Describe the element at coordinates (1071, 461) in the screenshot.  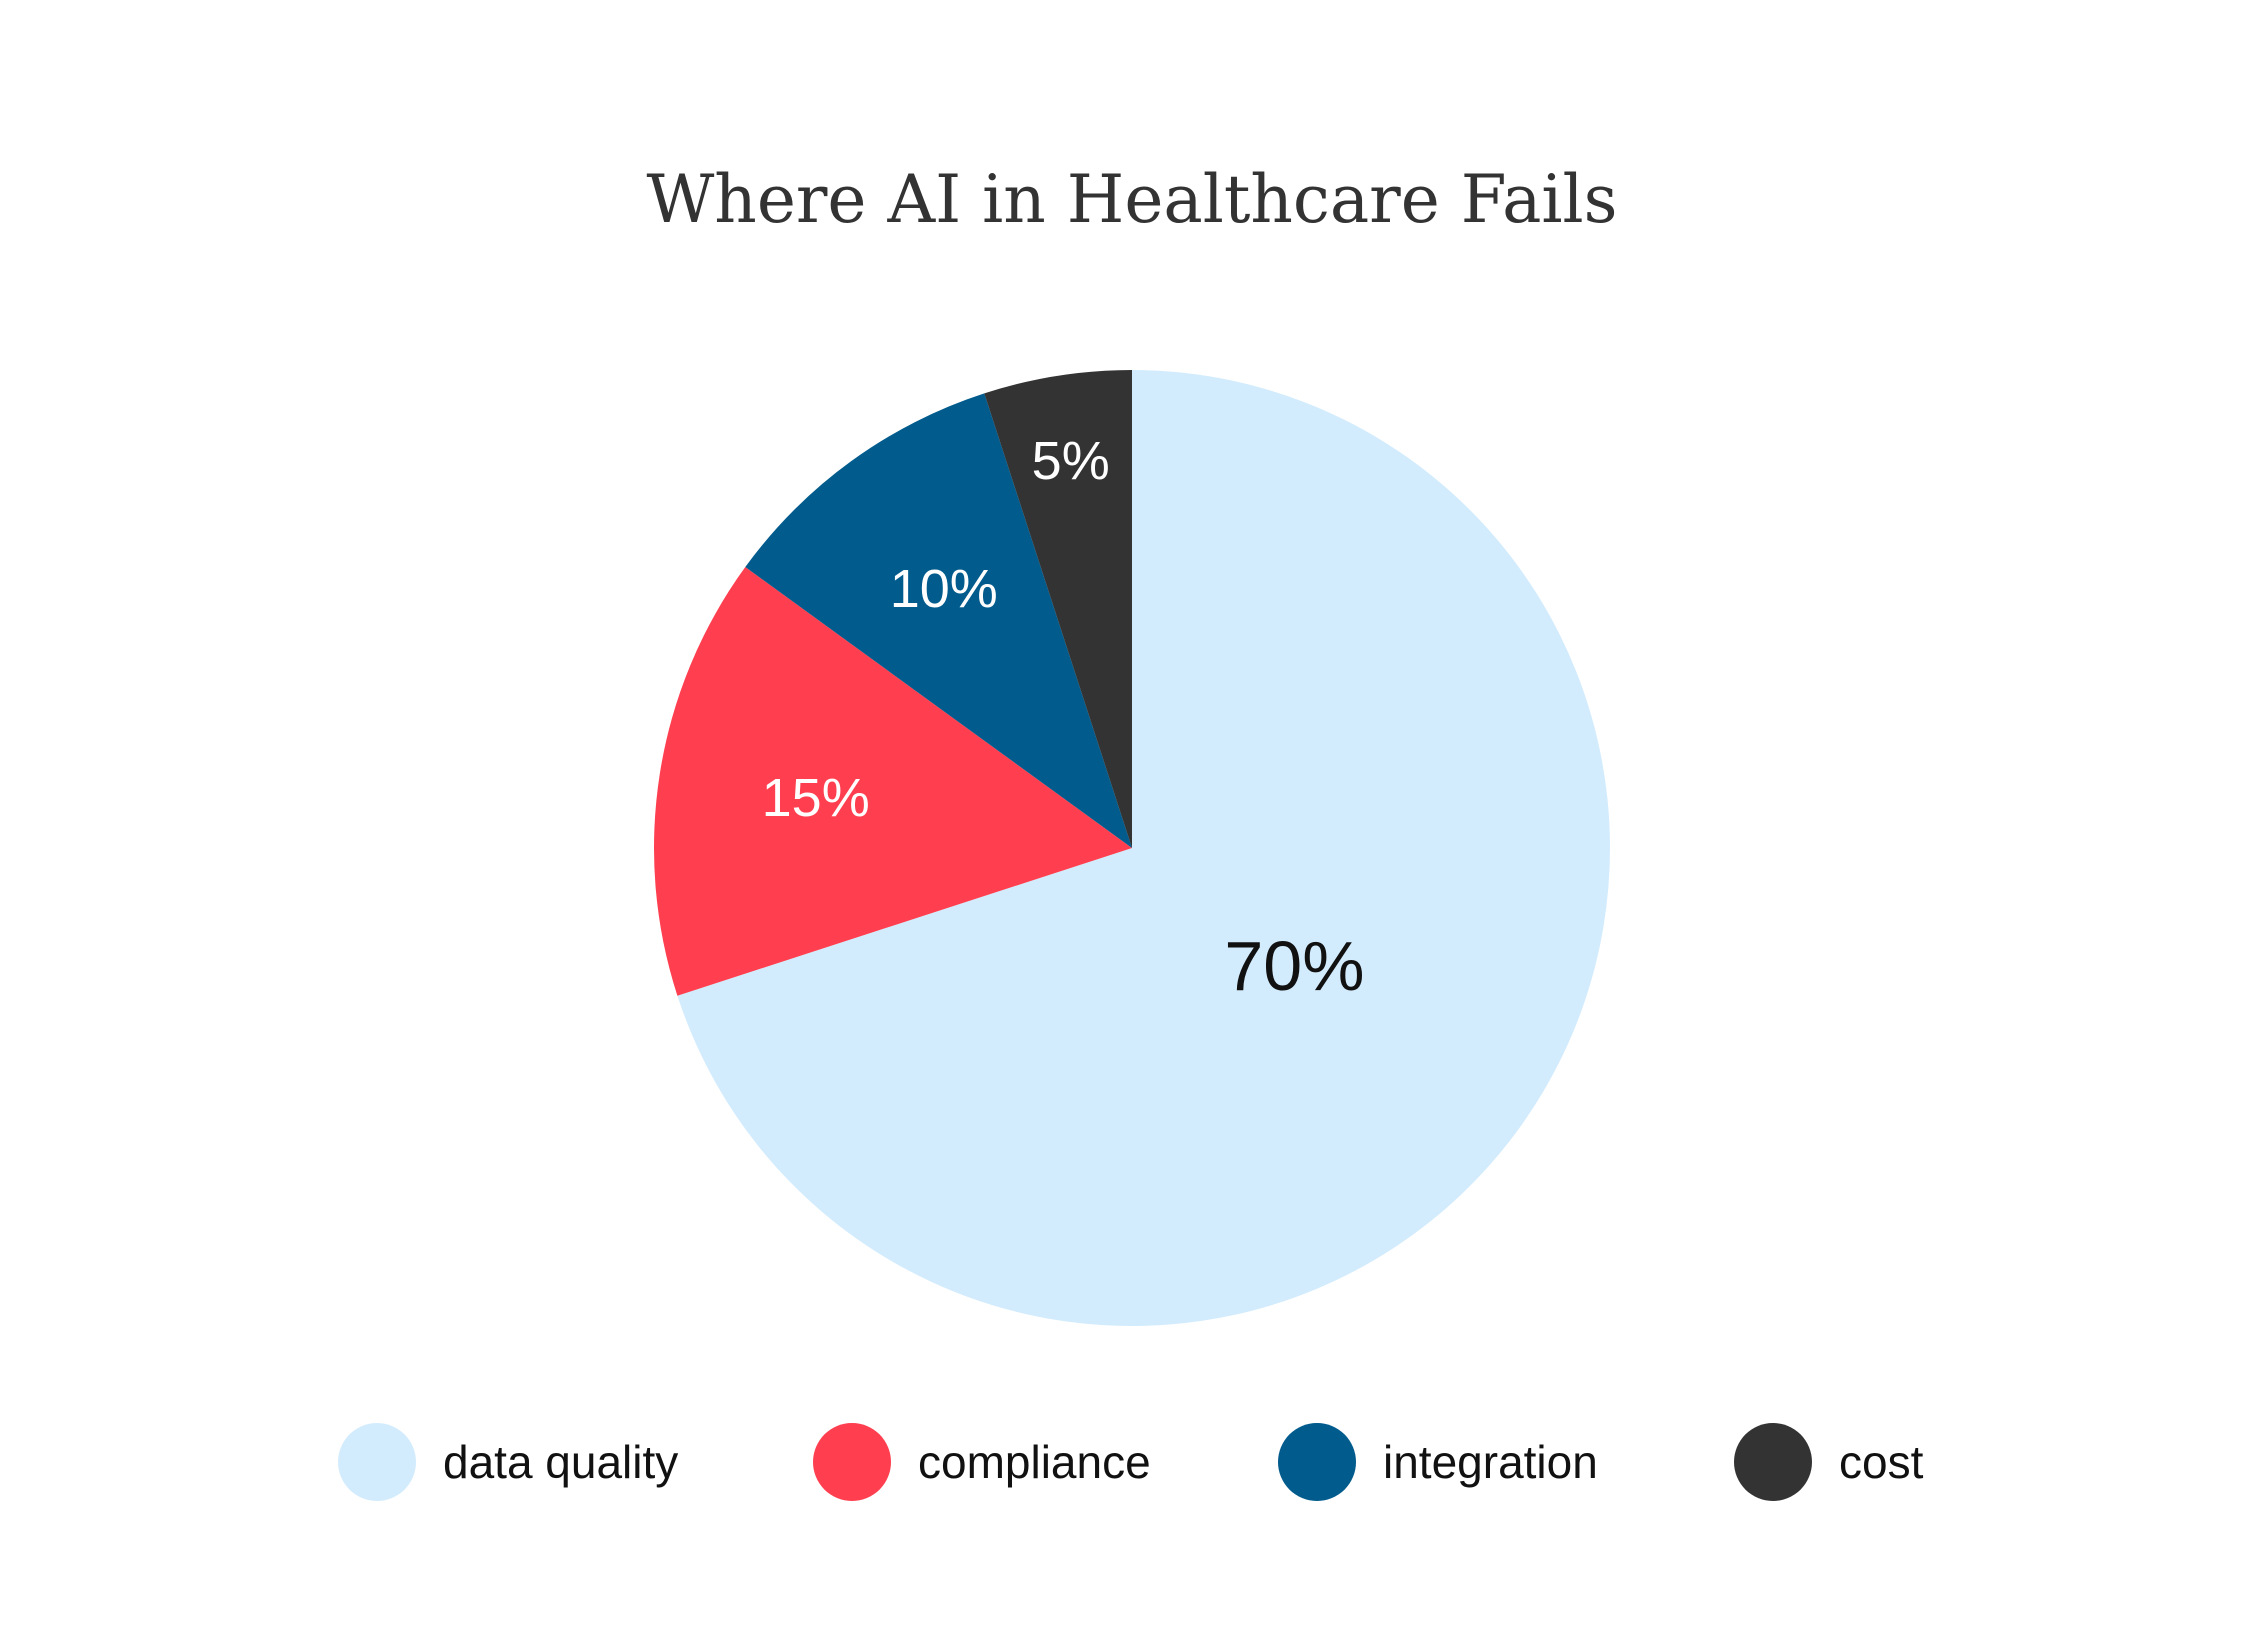
I see `slice-label-cost: 5%` at that location.